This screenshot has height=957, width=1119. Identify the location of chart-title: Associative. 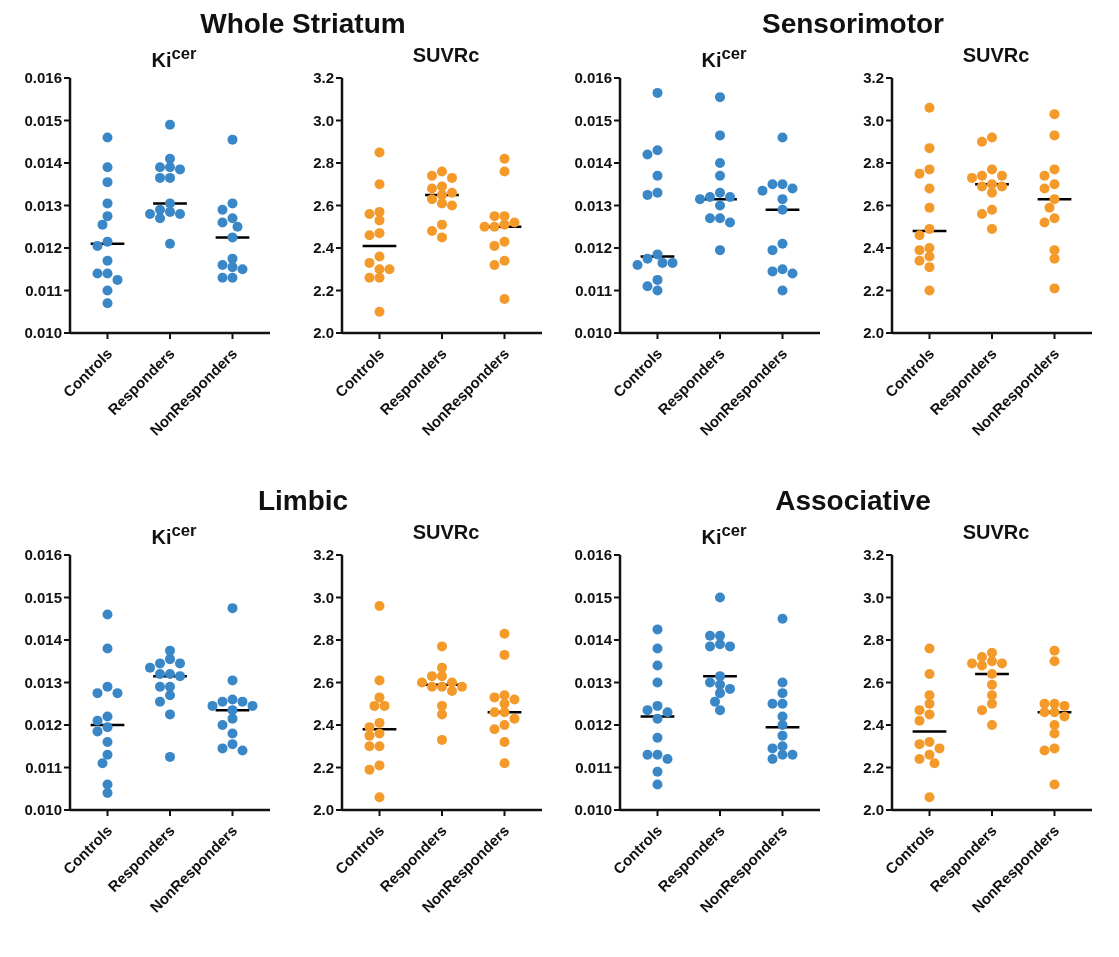
(853, 501).